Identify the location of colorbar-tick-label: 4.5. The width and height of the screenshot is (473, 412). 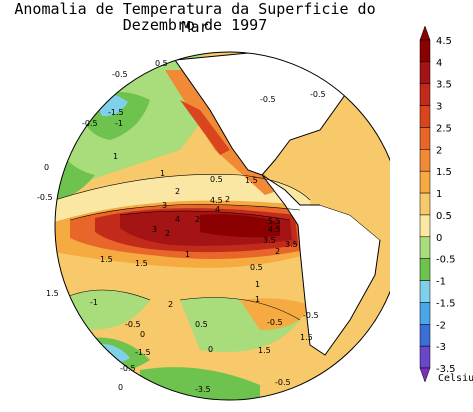
(444, 41).